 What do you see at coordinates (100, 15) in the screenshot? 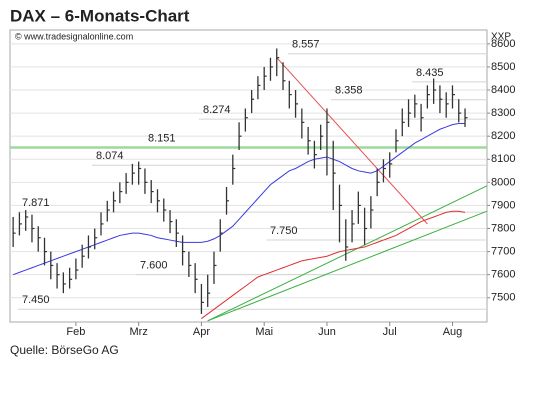
I see `chart-title: DAX – 6-Monats-Chart` at bounding box center [100, 15].